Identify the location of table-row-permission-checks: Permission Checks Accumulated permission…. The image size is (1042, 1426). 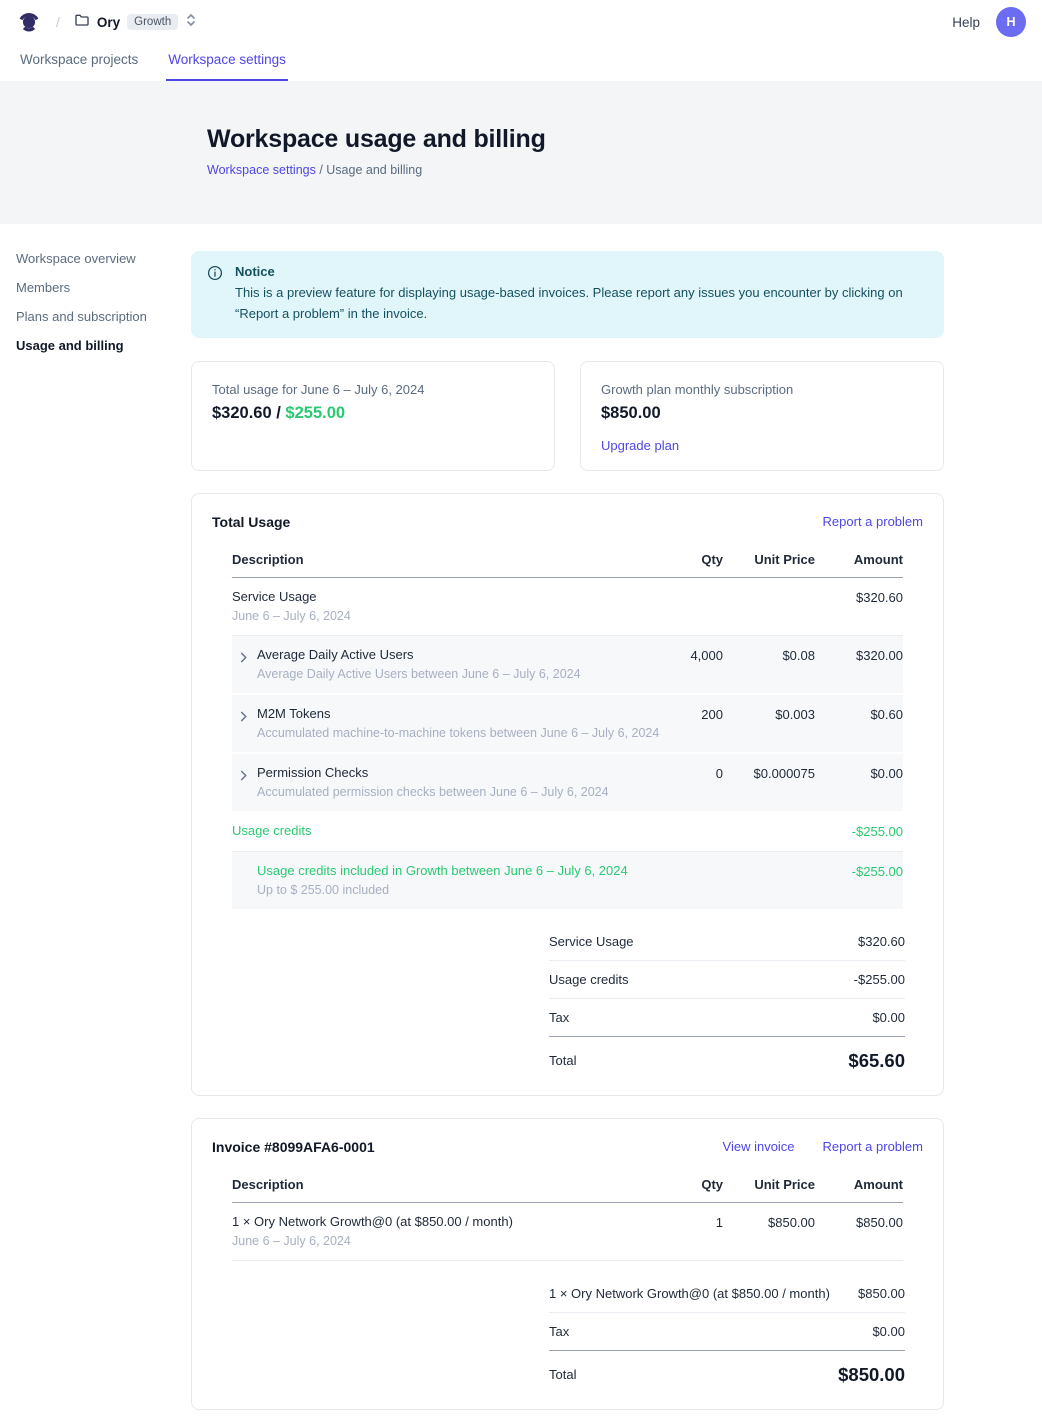
(567, 781).